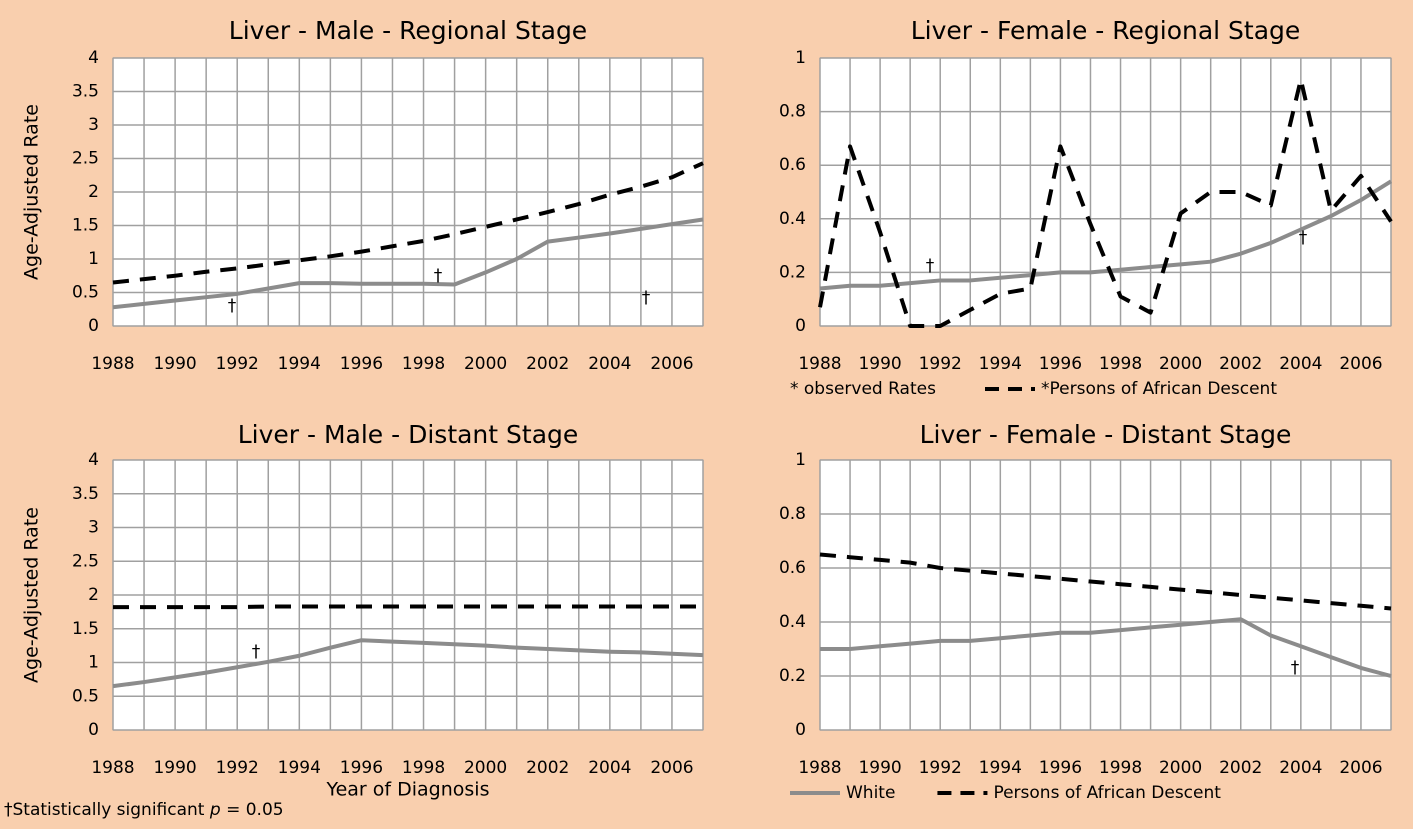  I want to click on legend-note: * observed Rates, so click(863, 389).